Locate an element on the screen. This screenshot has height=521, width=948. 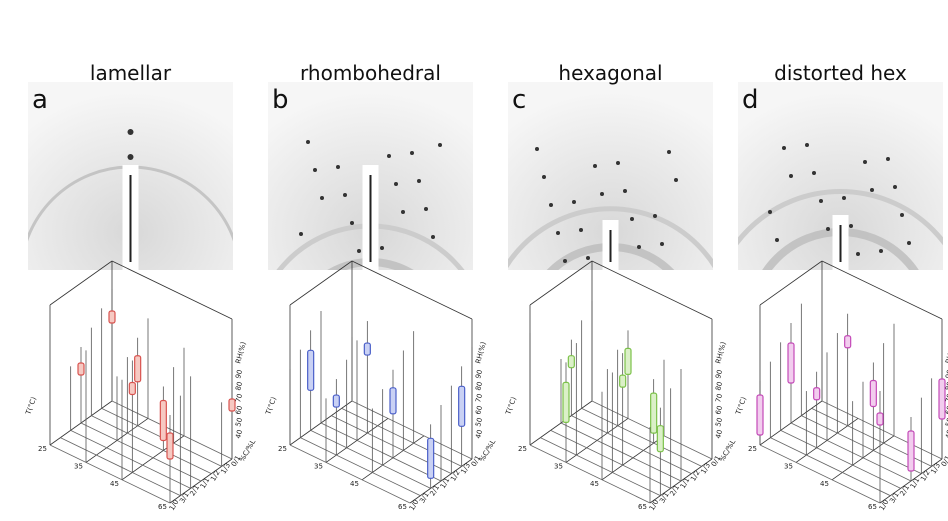
panel-letter: b is located at coordinates (280, 100).